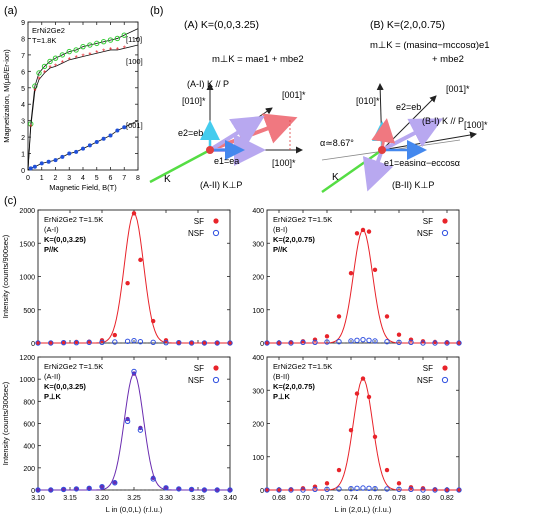 The height and width of the screenshot is (523, 552). Describe the element at coordinates (52, 376) in the screenshot. I see `panel-case: (A-II)` at that location.